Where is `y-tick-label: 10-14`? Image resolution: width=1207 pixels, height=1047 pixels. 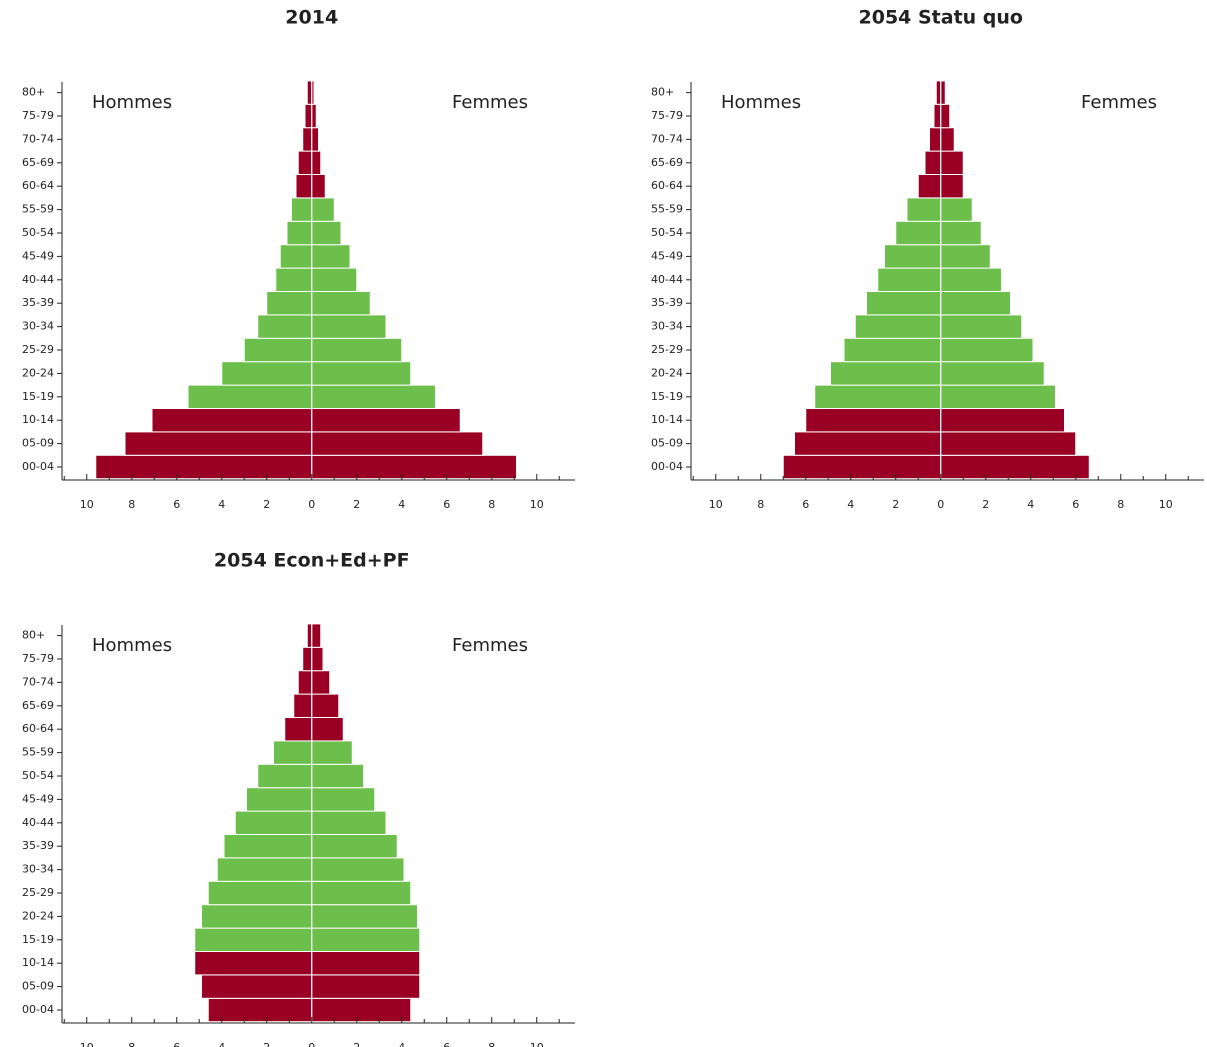
y-tick-label: 10-14 is located at coordinates (38, 419).